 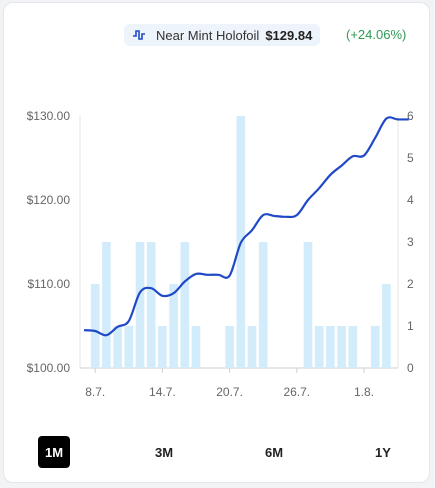 I want to click on left-axis-tick-label: $110.00, so click(x=49, y=284).